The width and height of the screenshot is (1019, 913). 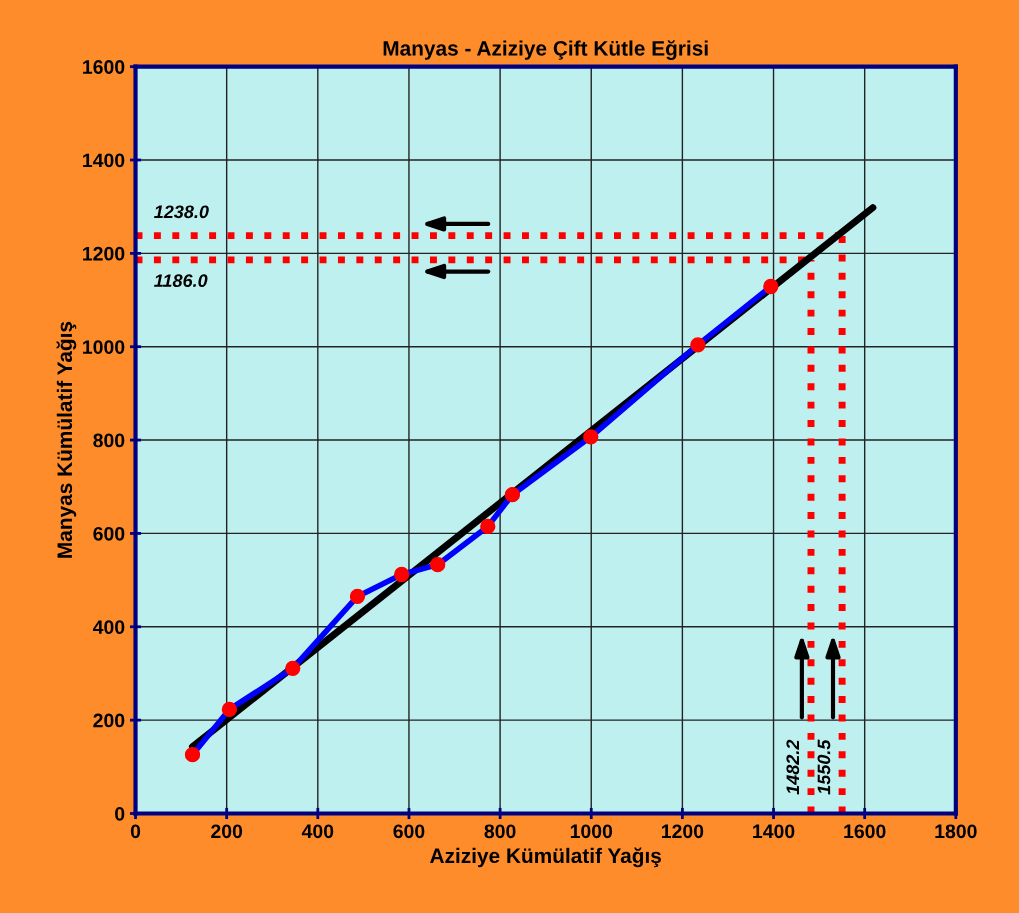 I want to click on chart-title: Manyas - Aziziye Çift Kütle Eğrisi, so click(x=545, y=50).